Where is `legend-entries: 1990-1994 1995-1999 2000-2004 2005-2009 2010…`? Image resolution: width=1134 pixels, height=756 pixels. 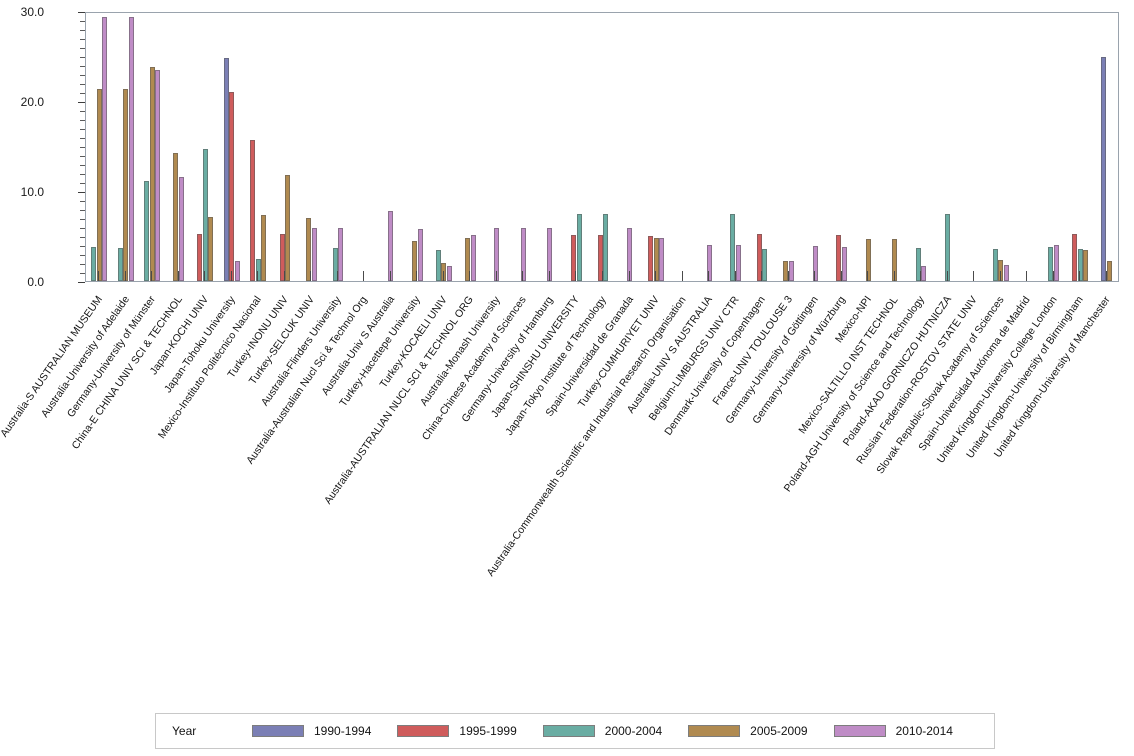
legend-entries: 1990-1994 1995-1999 2000-2004 2005-2009 2010… is located at coordinates (615, 731).